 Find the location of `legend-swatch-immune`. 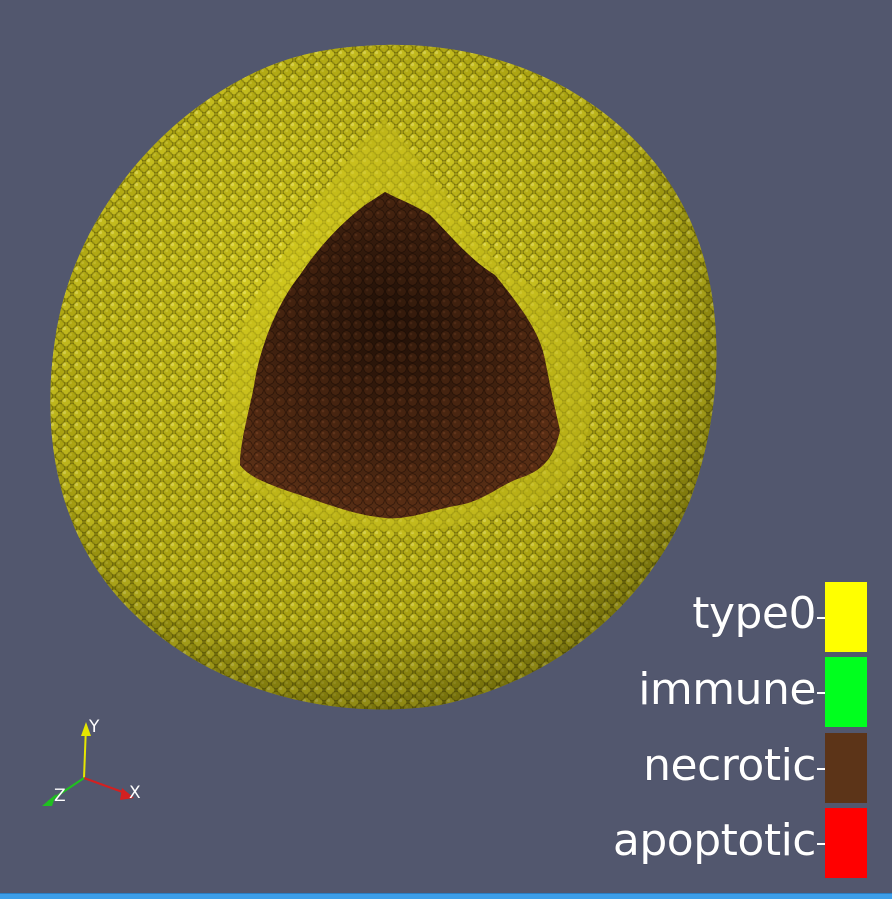

legend-swatch-immune is located at coordinates (846, 692).